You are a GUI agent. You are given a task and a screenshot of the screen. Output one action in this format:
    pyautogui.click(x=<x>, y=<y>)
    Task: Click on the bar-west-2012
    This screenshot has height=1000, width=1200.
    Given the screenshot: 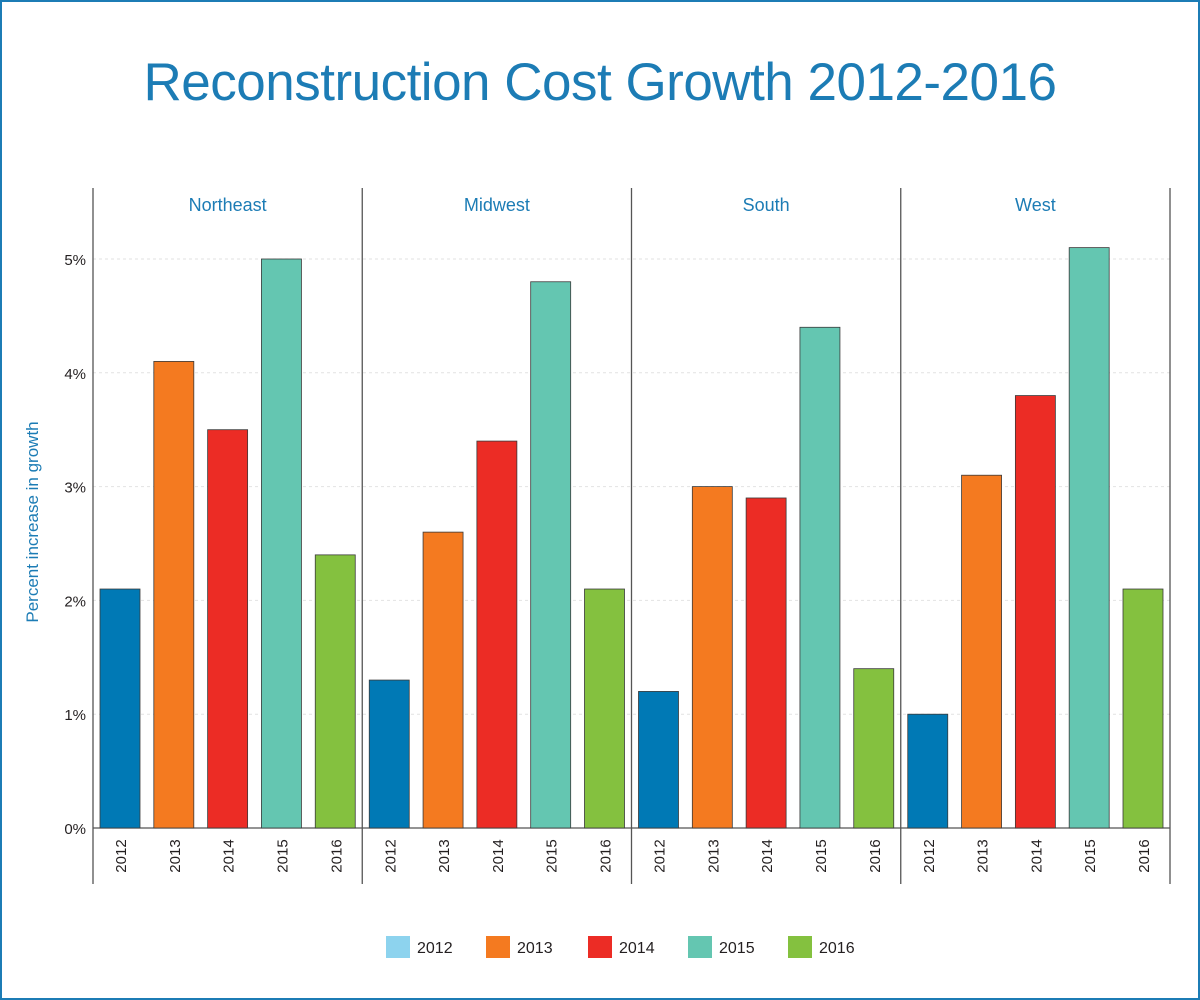 What is the action you would take?
    pyautogui.click(x=928, y=771)
    